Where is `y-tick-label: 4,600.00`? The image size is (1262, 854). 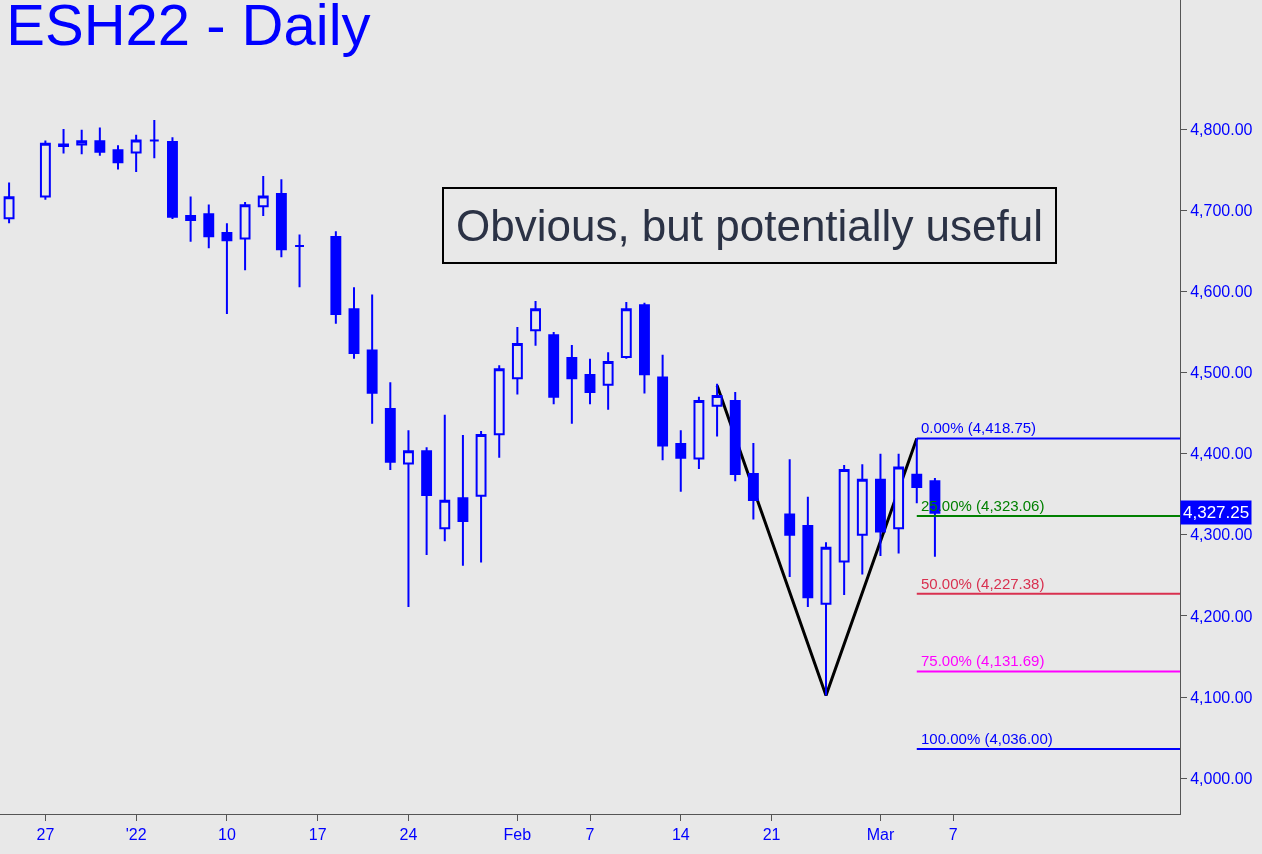
y-tick-label: 4,600.00 is located at coordinates (1221, 291).